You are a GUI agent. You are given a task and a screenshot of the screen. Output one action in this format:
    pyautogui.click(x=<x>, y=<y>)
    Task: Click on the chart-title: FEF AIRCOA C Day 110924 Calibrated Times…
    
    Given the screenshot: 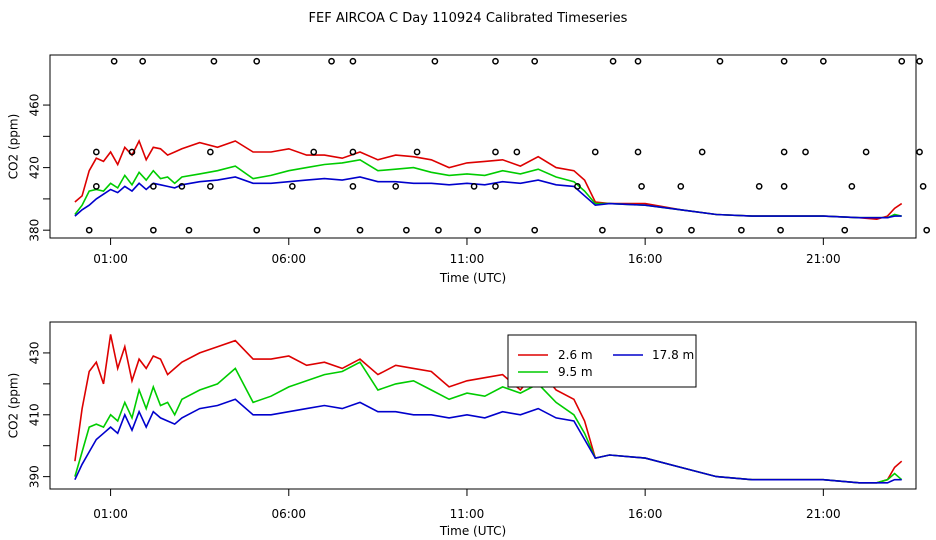 What is the action you would take?
    pyautogui.click(x=468, y=18)
    